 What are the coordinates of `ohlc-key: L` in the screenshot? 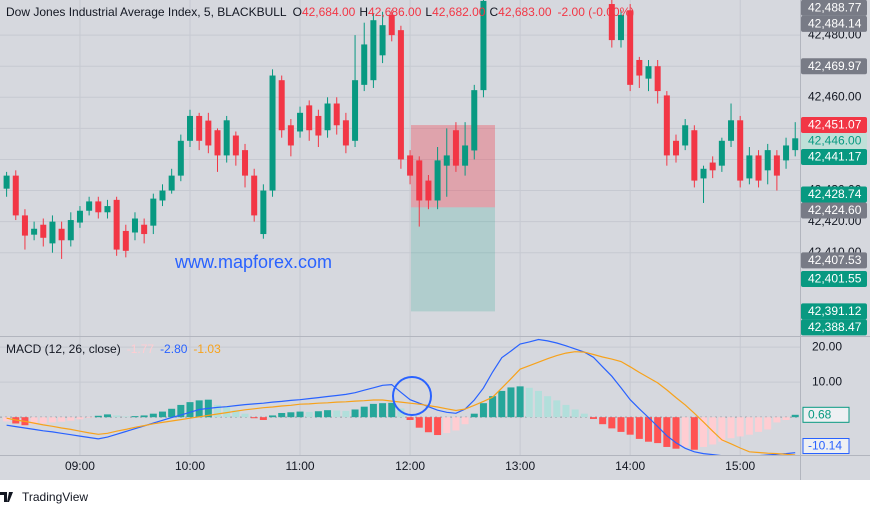 It's located at (428, 12).